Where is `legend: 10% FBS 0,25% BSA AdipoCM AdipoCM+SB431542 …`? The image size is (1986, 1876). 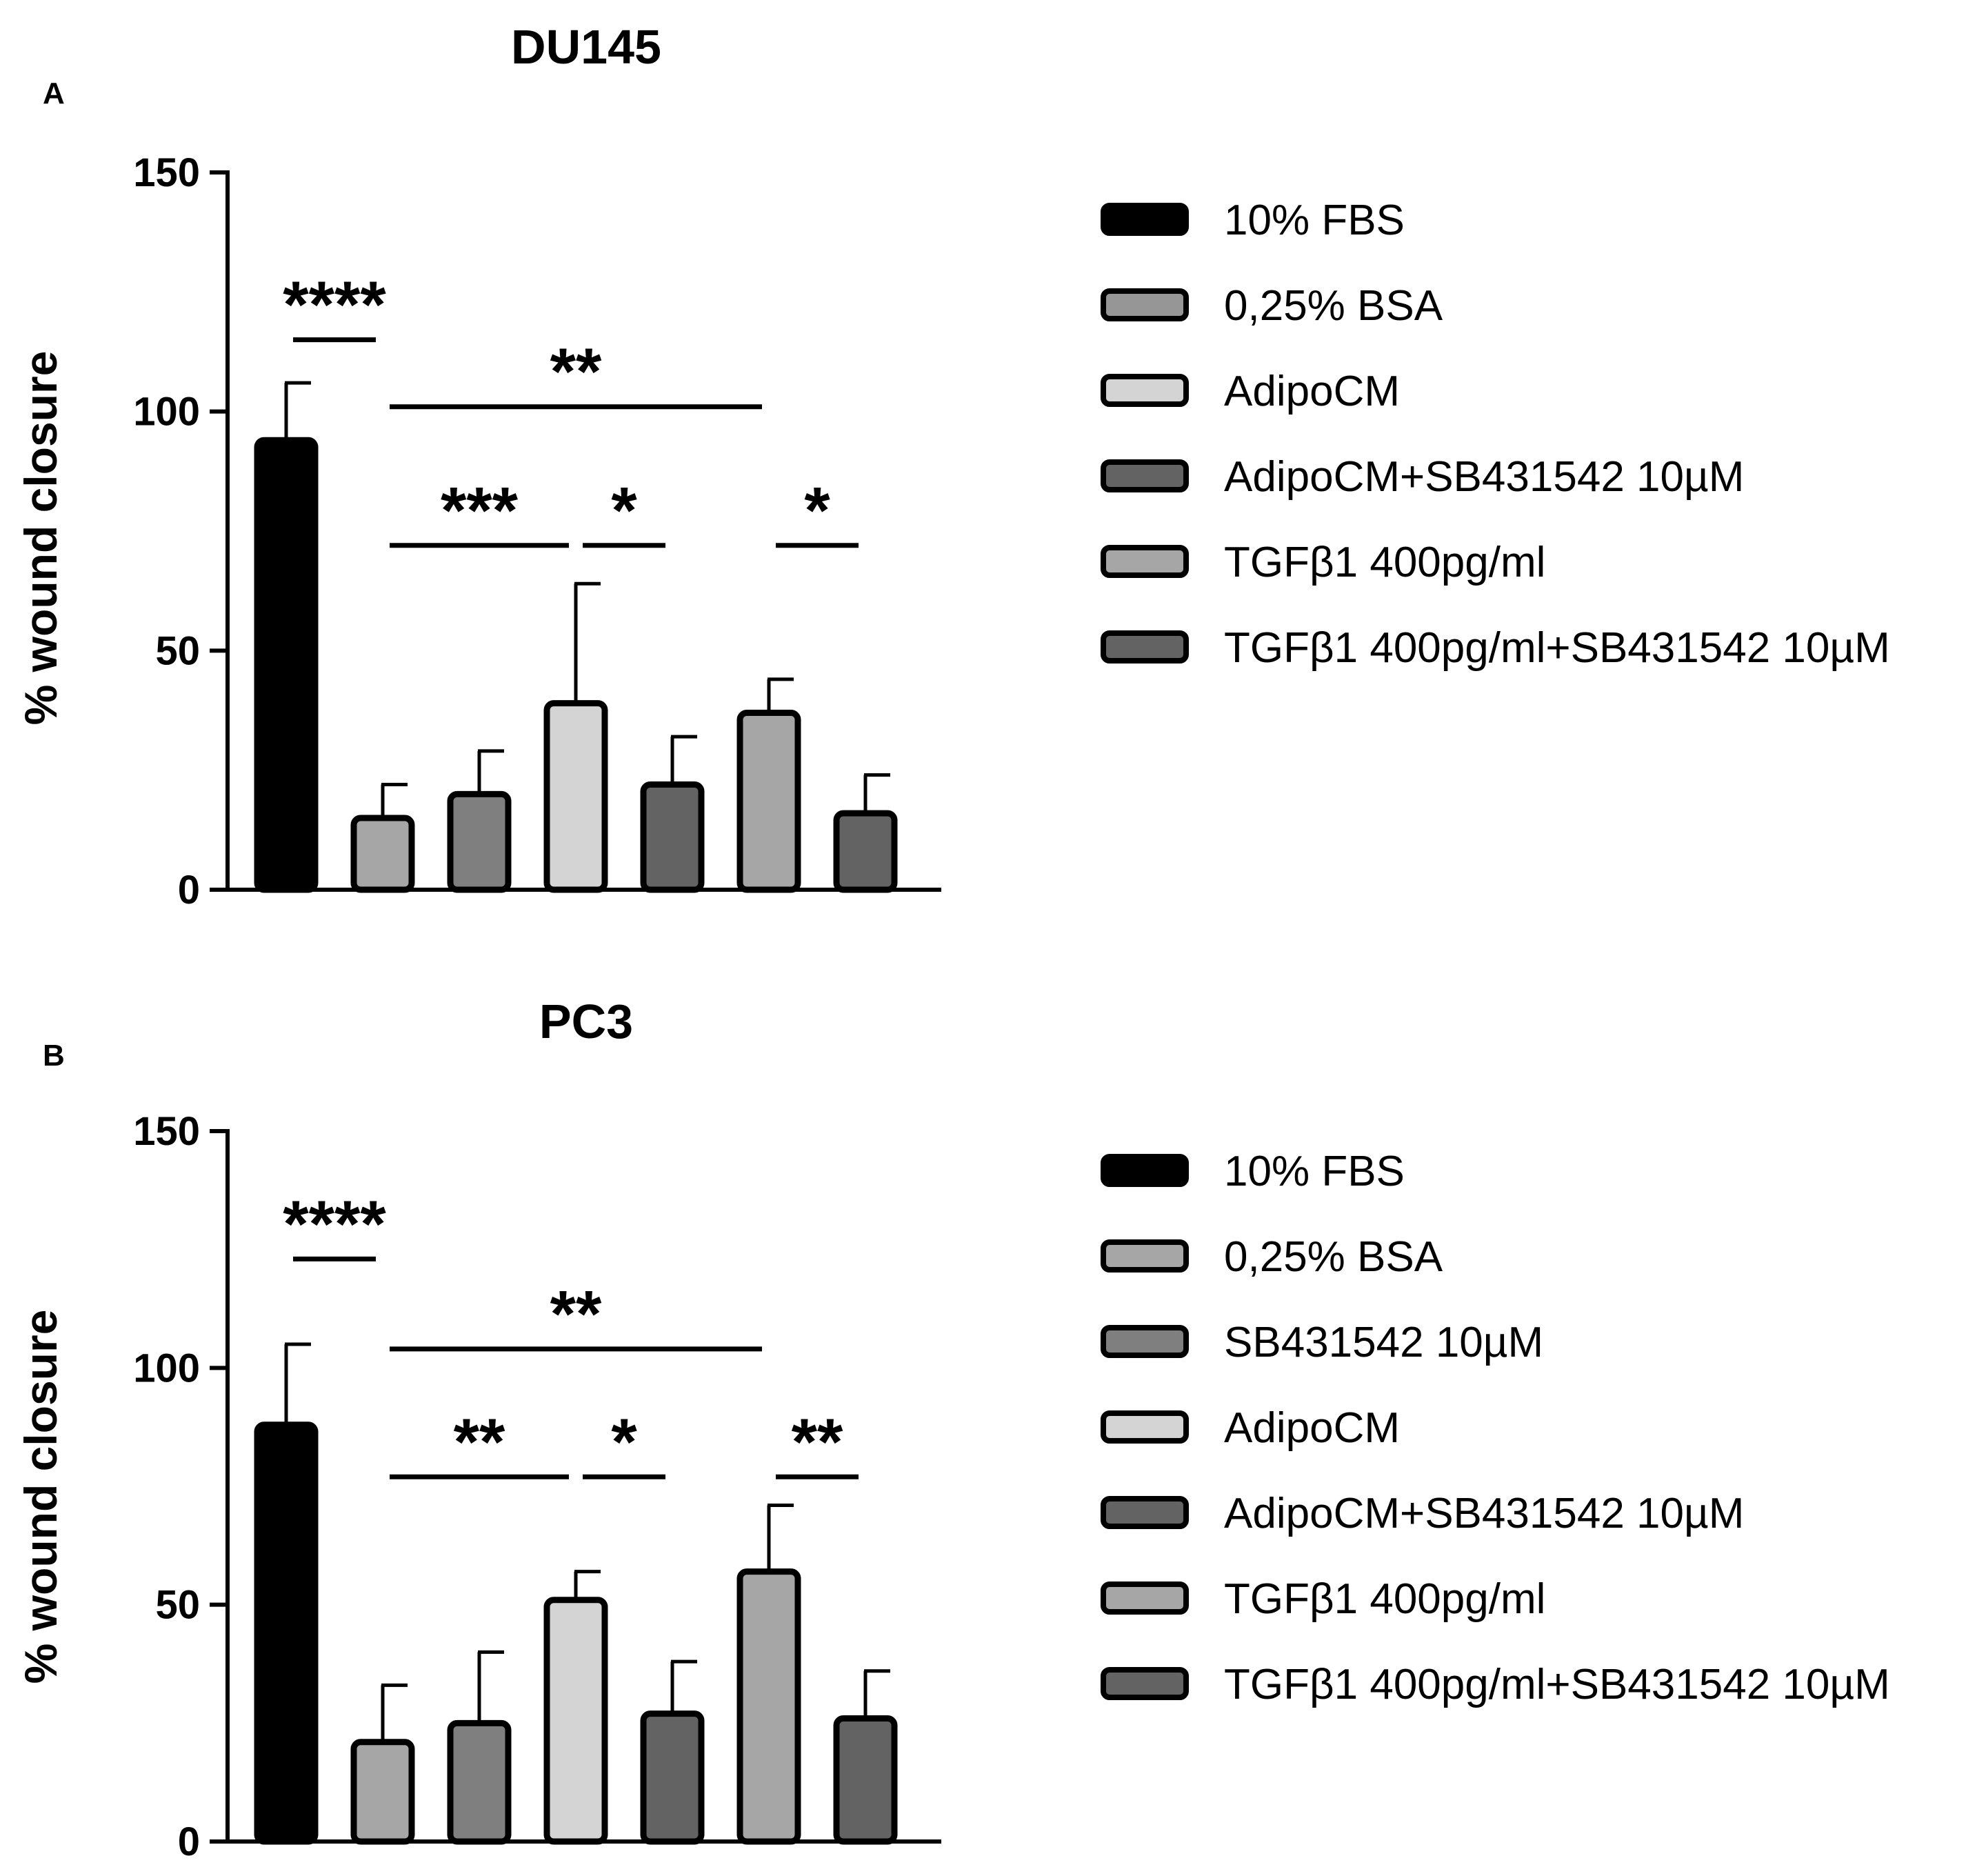
legend: 10% FBS 0,25% BSA AdipoCM AdipoCM+SB431542 … is located at coordinates (1495, 434).